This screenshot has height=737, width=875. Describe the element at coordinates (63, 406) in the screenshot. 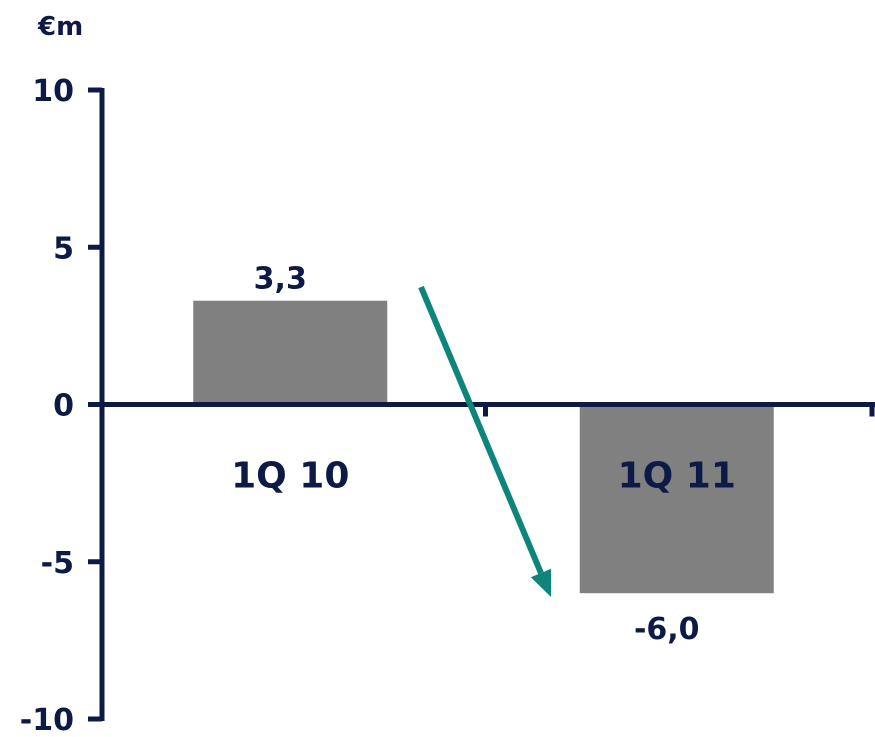

I see `y-tick-label: 0` at that location.